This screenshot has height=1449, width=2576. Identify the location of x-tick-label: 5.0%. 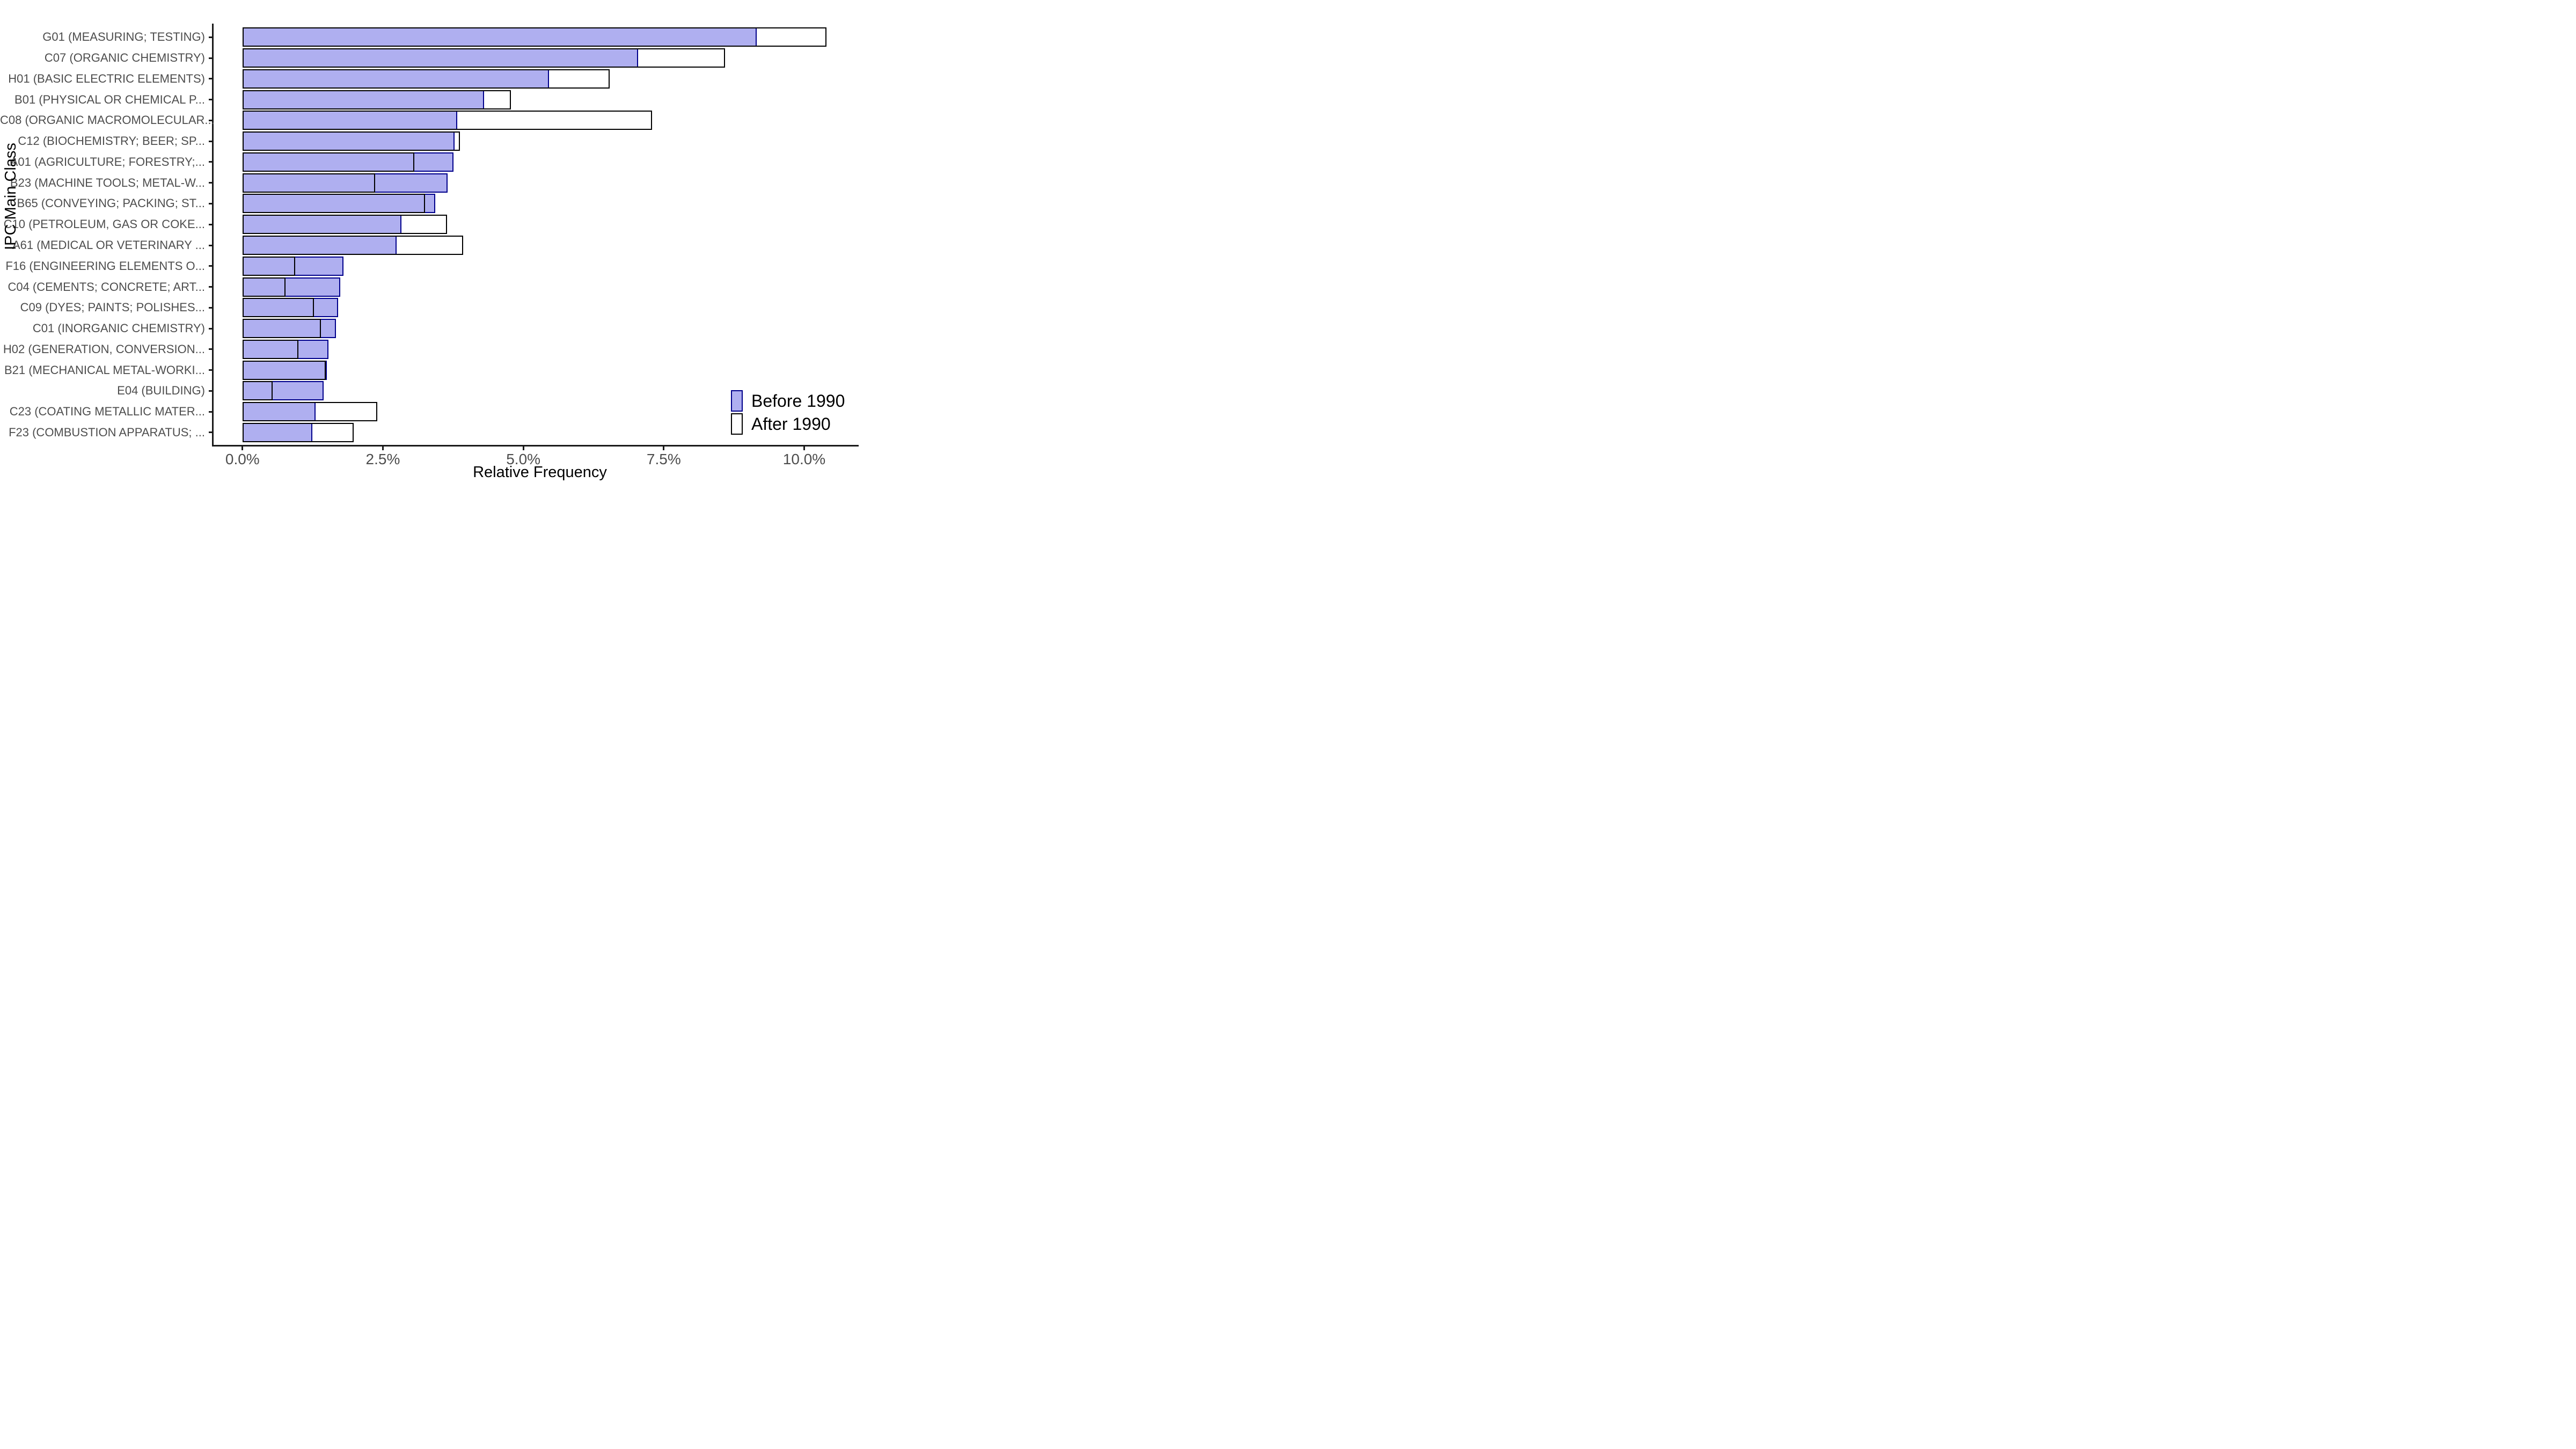
(523, 459).